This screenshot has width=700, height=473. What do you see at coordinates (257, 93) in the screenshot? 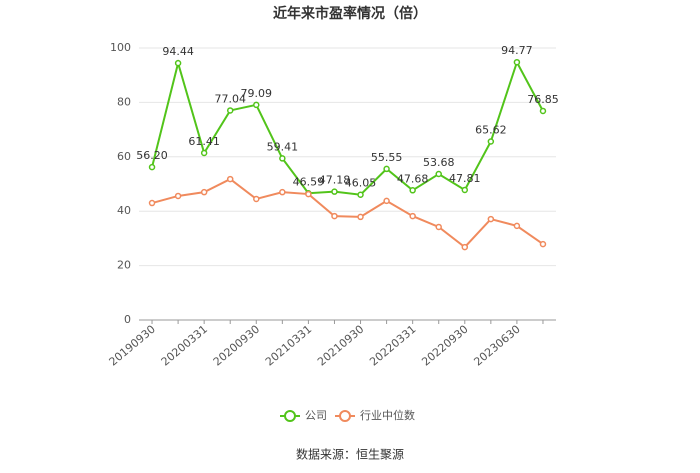
I see `data-label: 79.09` at bounding box center [257, 93].